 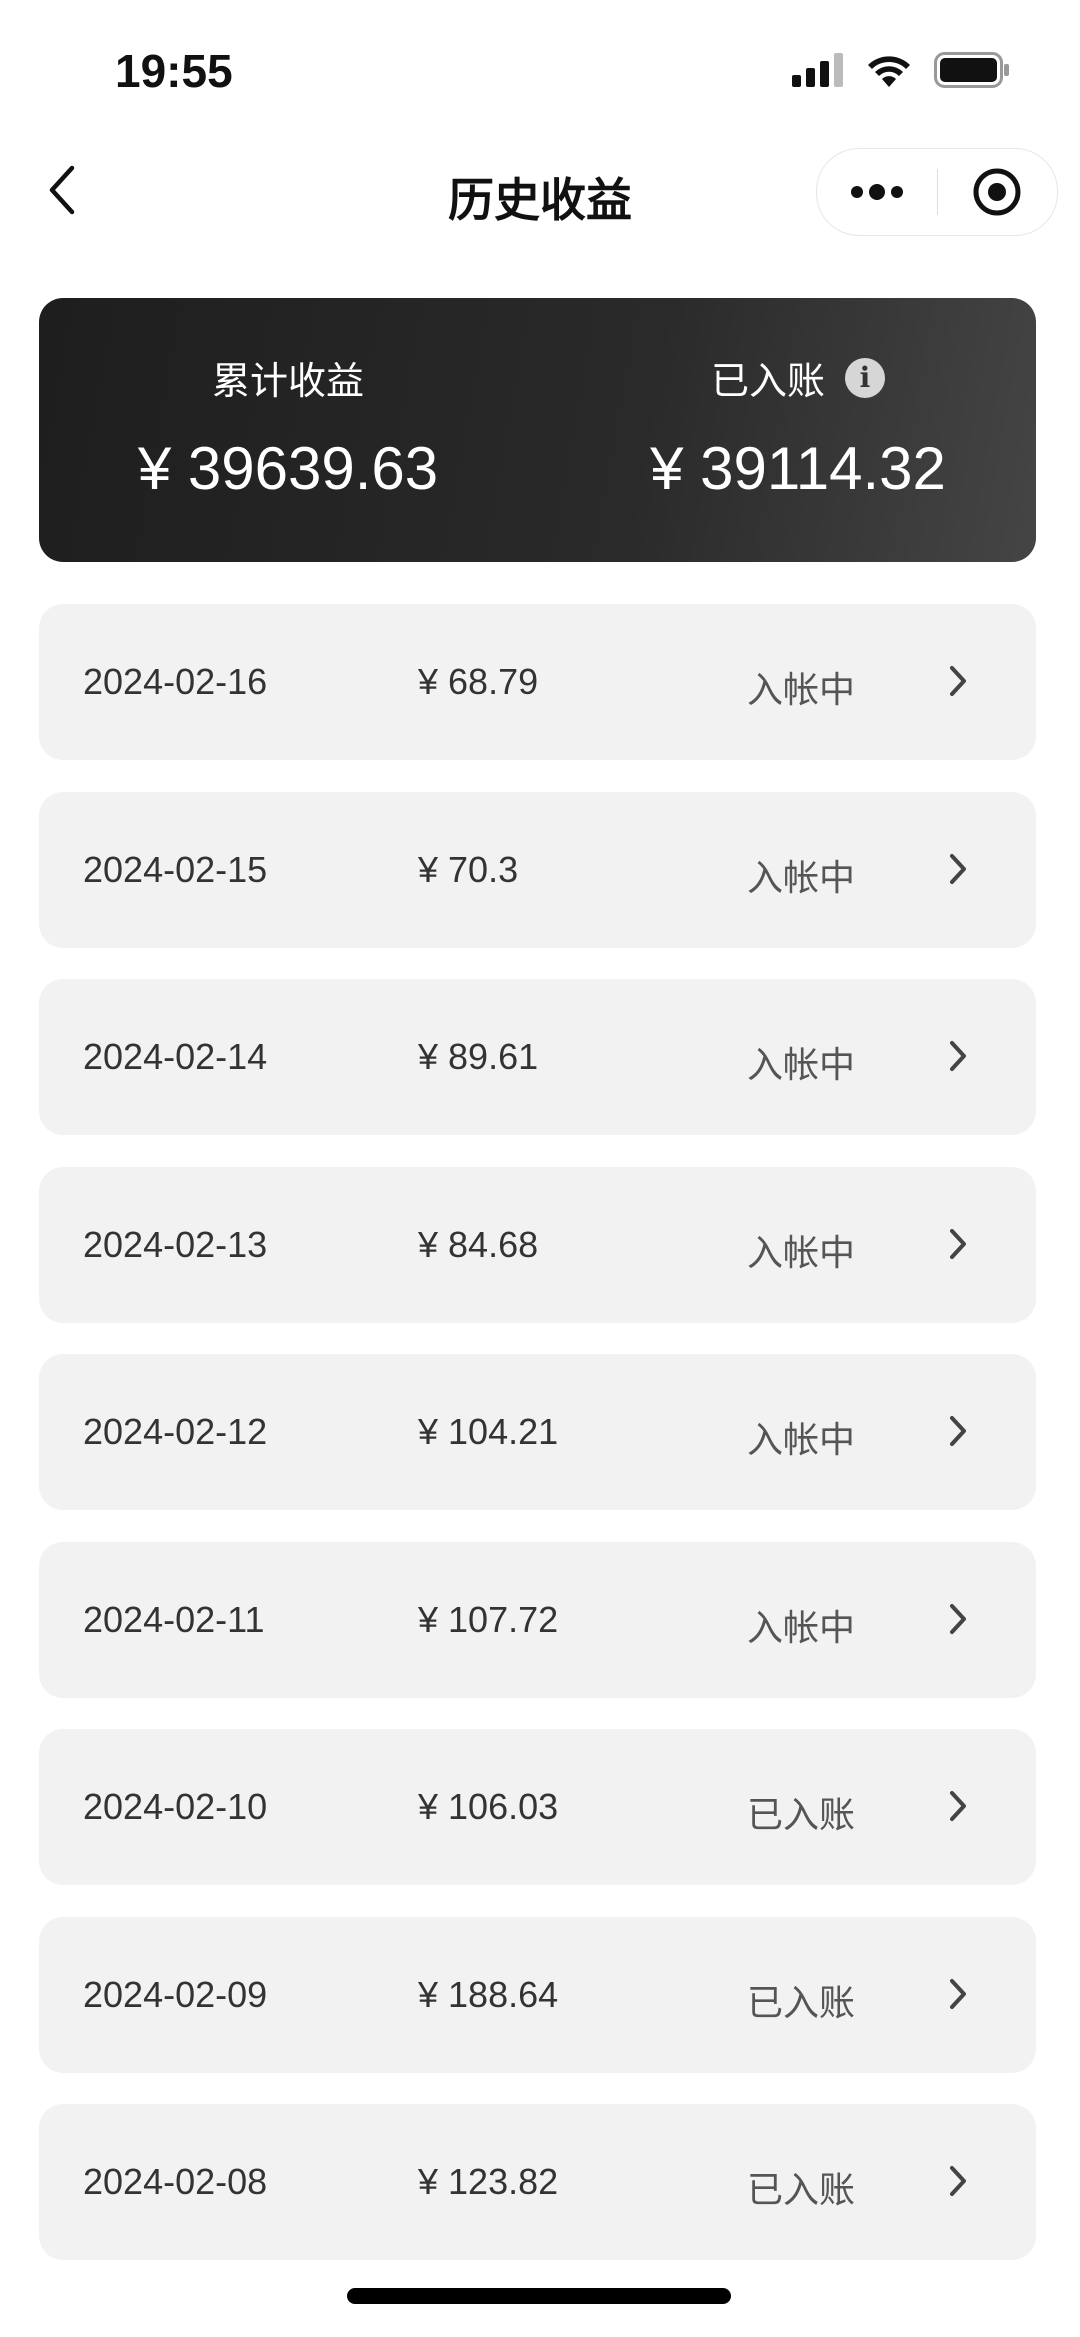 I want to click on credited-earnings: 已入账 i ¥ 39114.32, so click(x=798, y=430).